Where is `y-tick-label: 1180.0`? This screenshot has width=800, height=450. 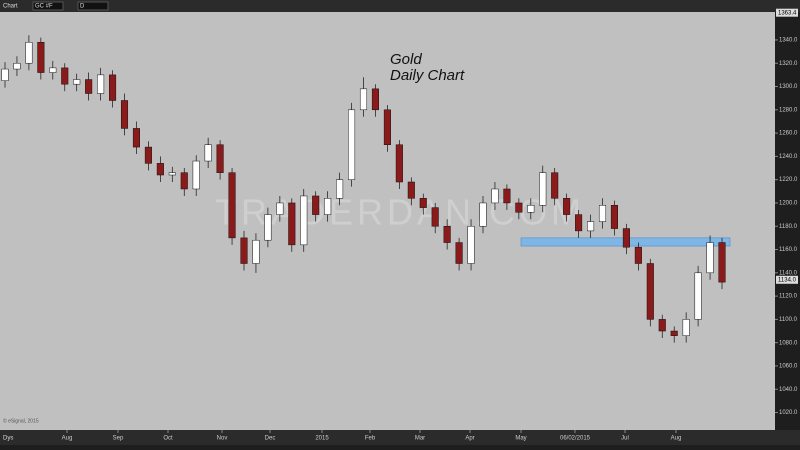
y-tick-label: 1180.0 is located at coordinates (788, 227).